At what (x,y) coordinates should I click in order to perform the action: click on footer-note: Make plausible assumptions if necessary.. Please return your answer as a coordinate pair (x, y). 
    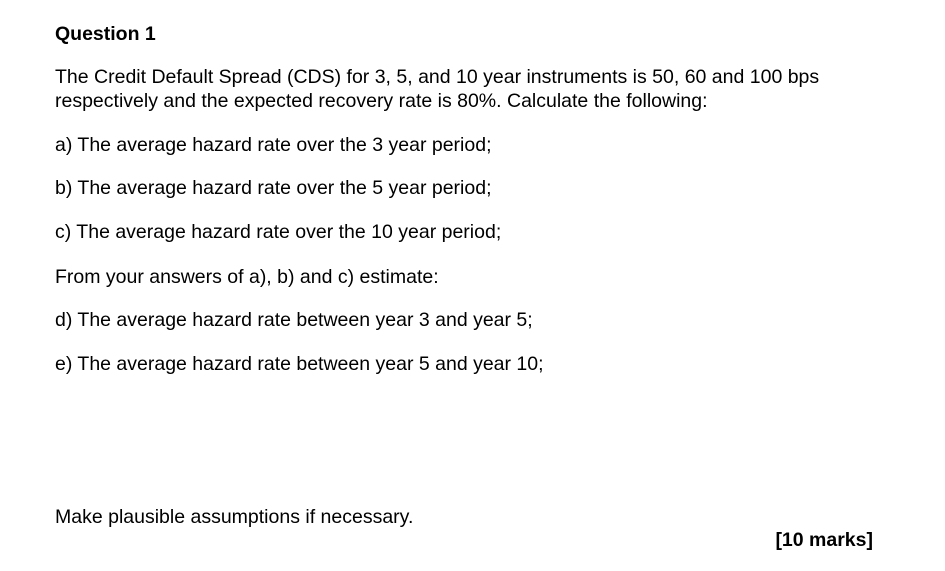
    Looking at the image, I should click on (234, 517).